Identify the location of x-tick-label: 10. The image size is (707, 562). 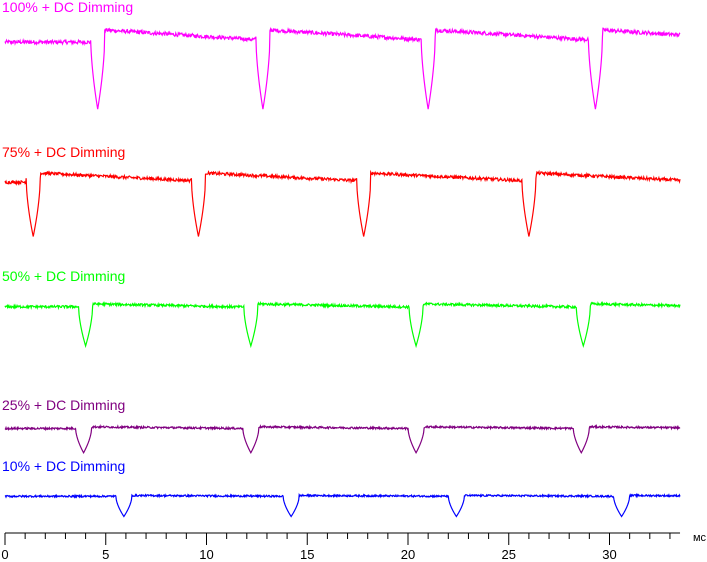
(206, 554).